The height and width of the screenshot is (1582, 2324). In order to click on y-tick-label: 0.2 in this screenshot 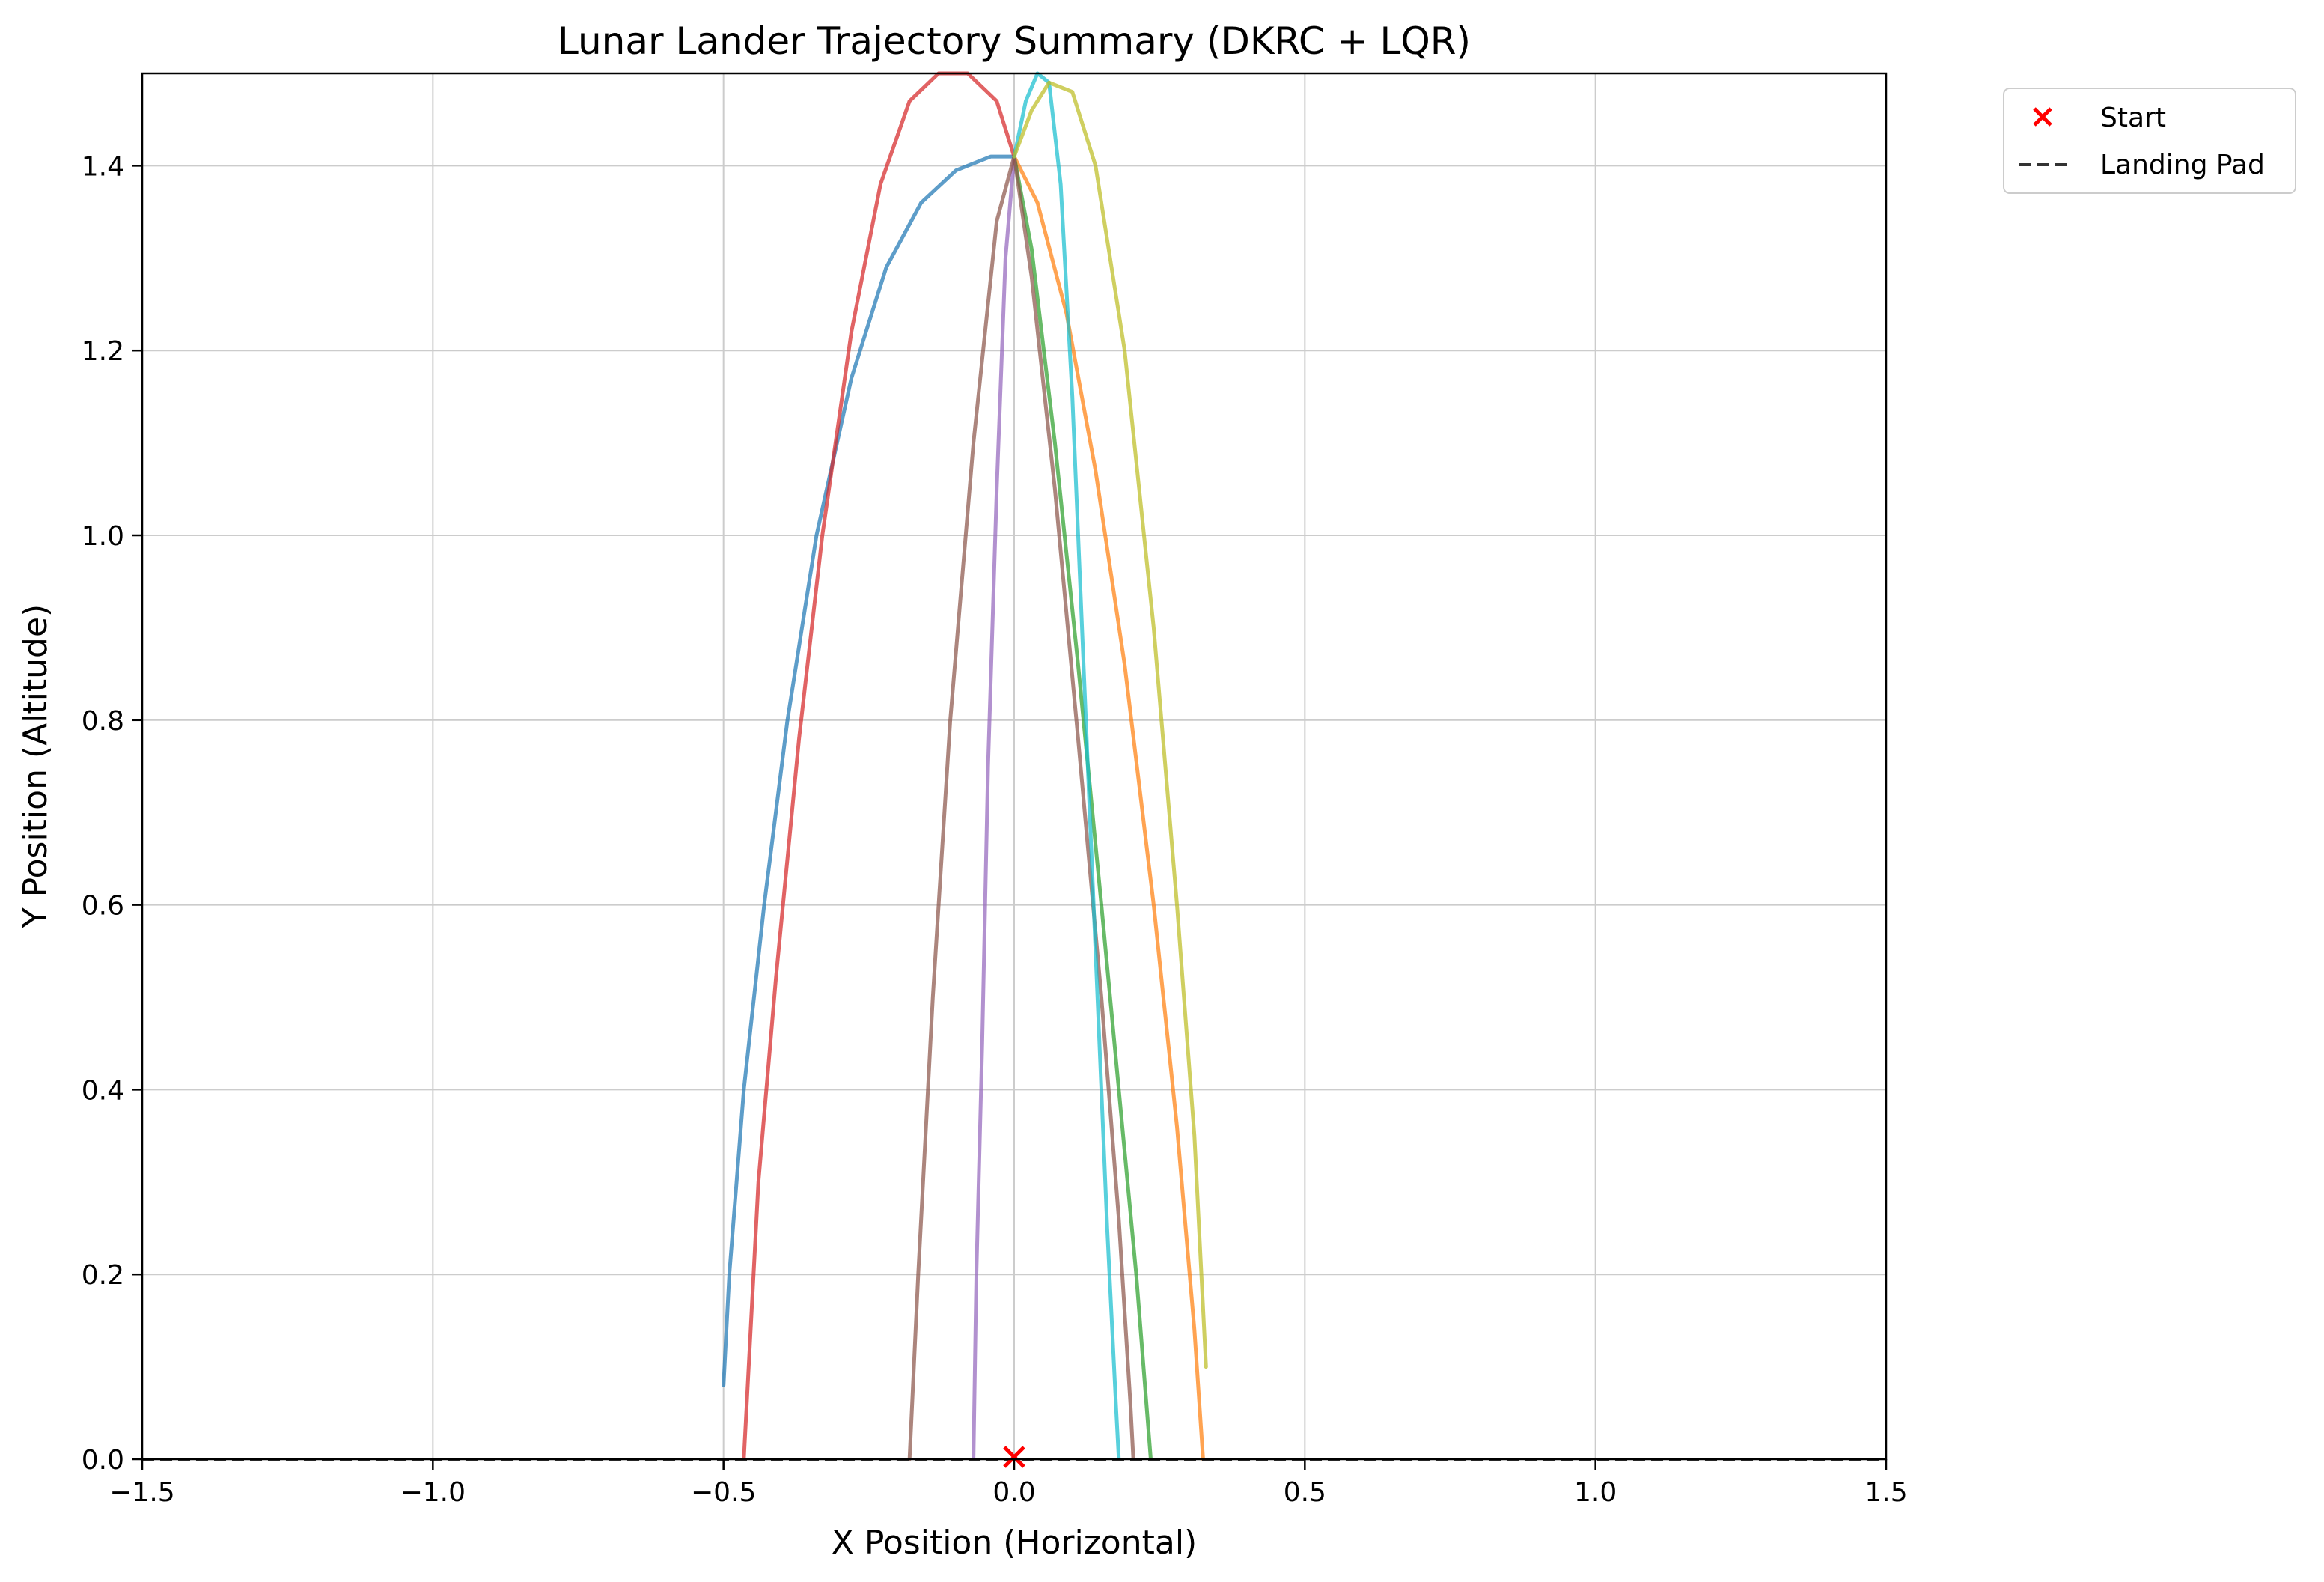, I will do `click(103, 1275)`.